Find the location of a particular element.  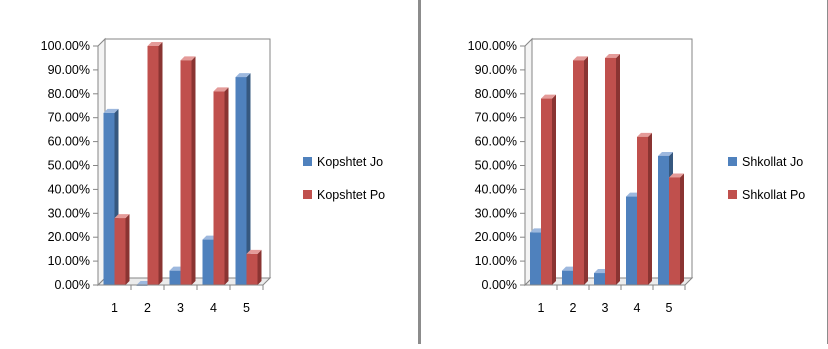

legend-label: Kopshtet Po is located at coordinates (351, 195).